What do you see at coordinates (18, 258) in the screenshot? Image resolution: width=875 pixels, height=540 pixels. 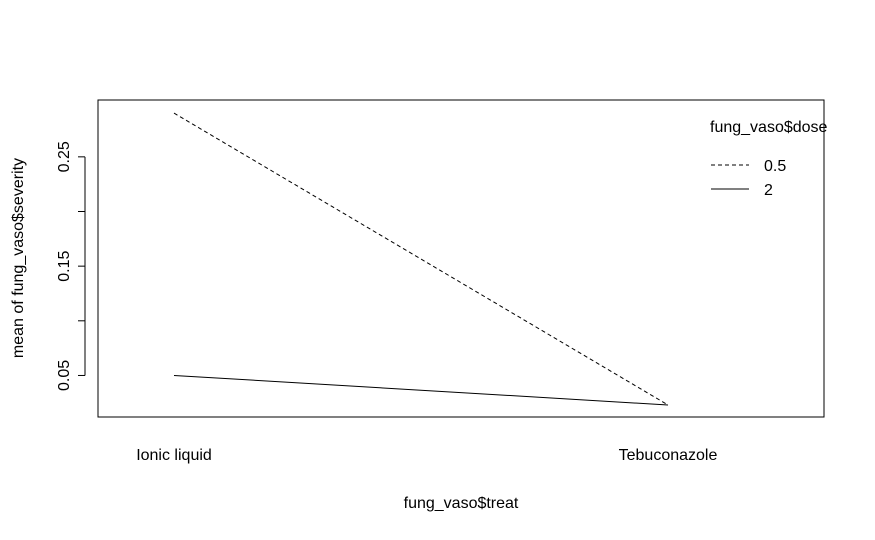 I see `y-axis-title: mean of fung_vaso$severity` at bounding box center [18, 258].